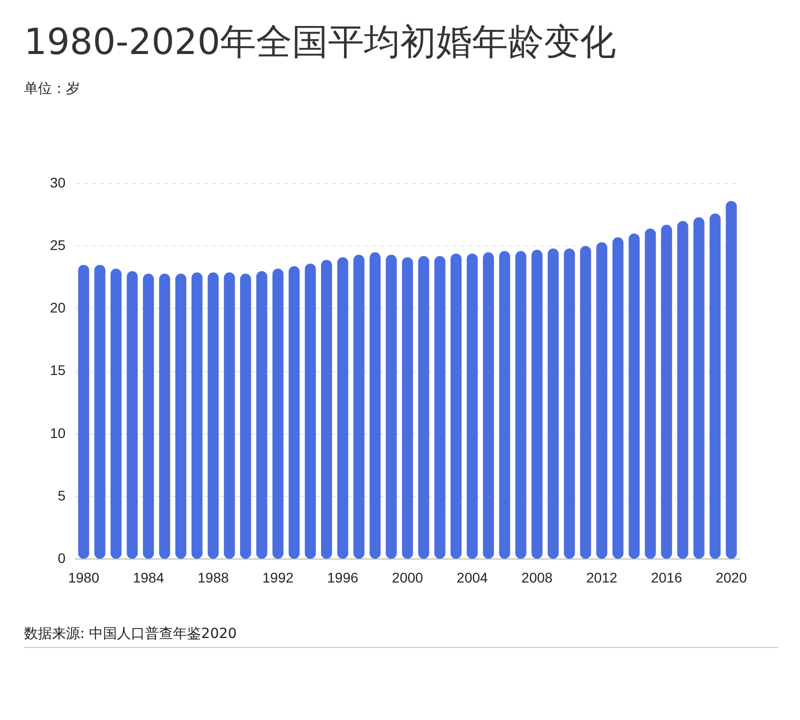  I want to click on x-tick-label: 2012, so click(602, 577).